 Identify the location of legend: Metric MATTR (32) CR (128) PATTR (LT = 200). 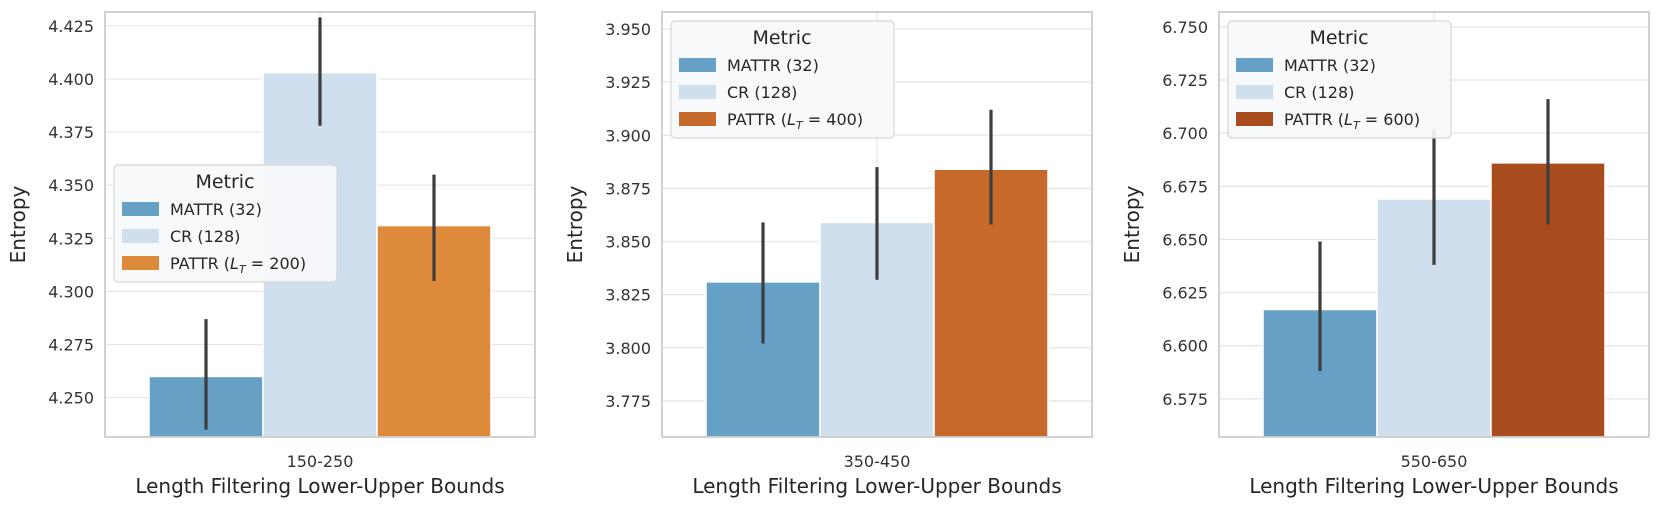
(225, 223).